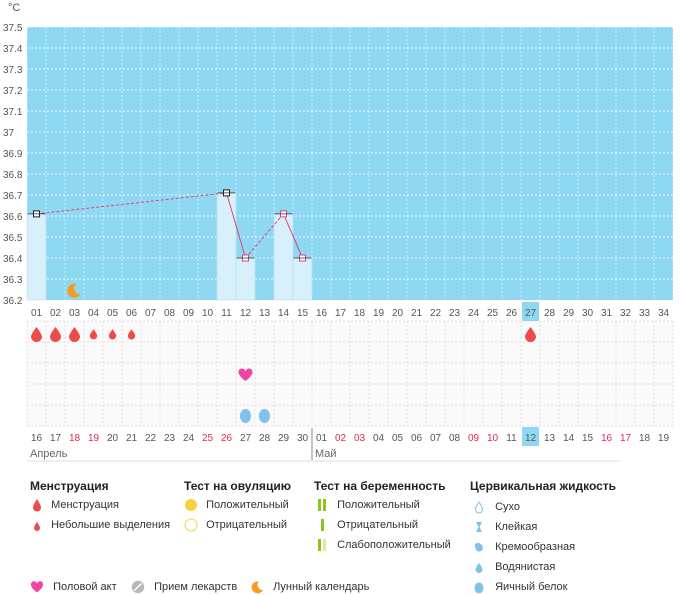 This screenshot has height=595, width=682. Describe the element at coordinates (341, 438) in the screenshot. I see `calendar-date-label: 02` at that location.